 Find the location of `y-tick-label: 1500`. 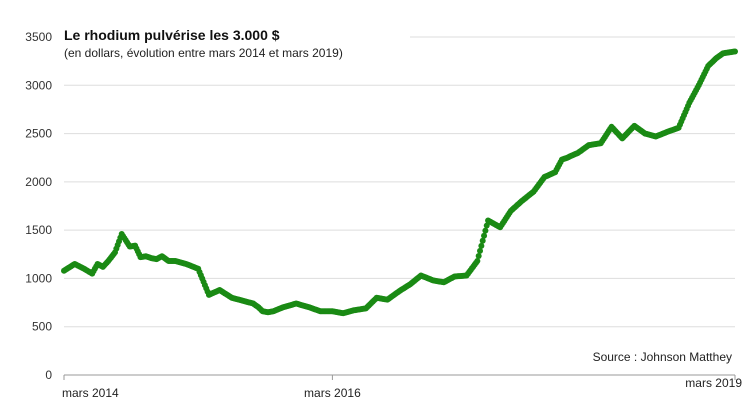

y-tick-label: 1500 is located at coordinates (38, 230).